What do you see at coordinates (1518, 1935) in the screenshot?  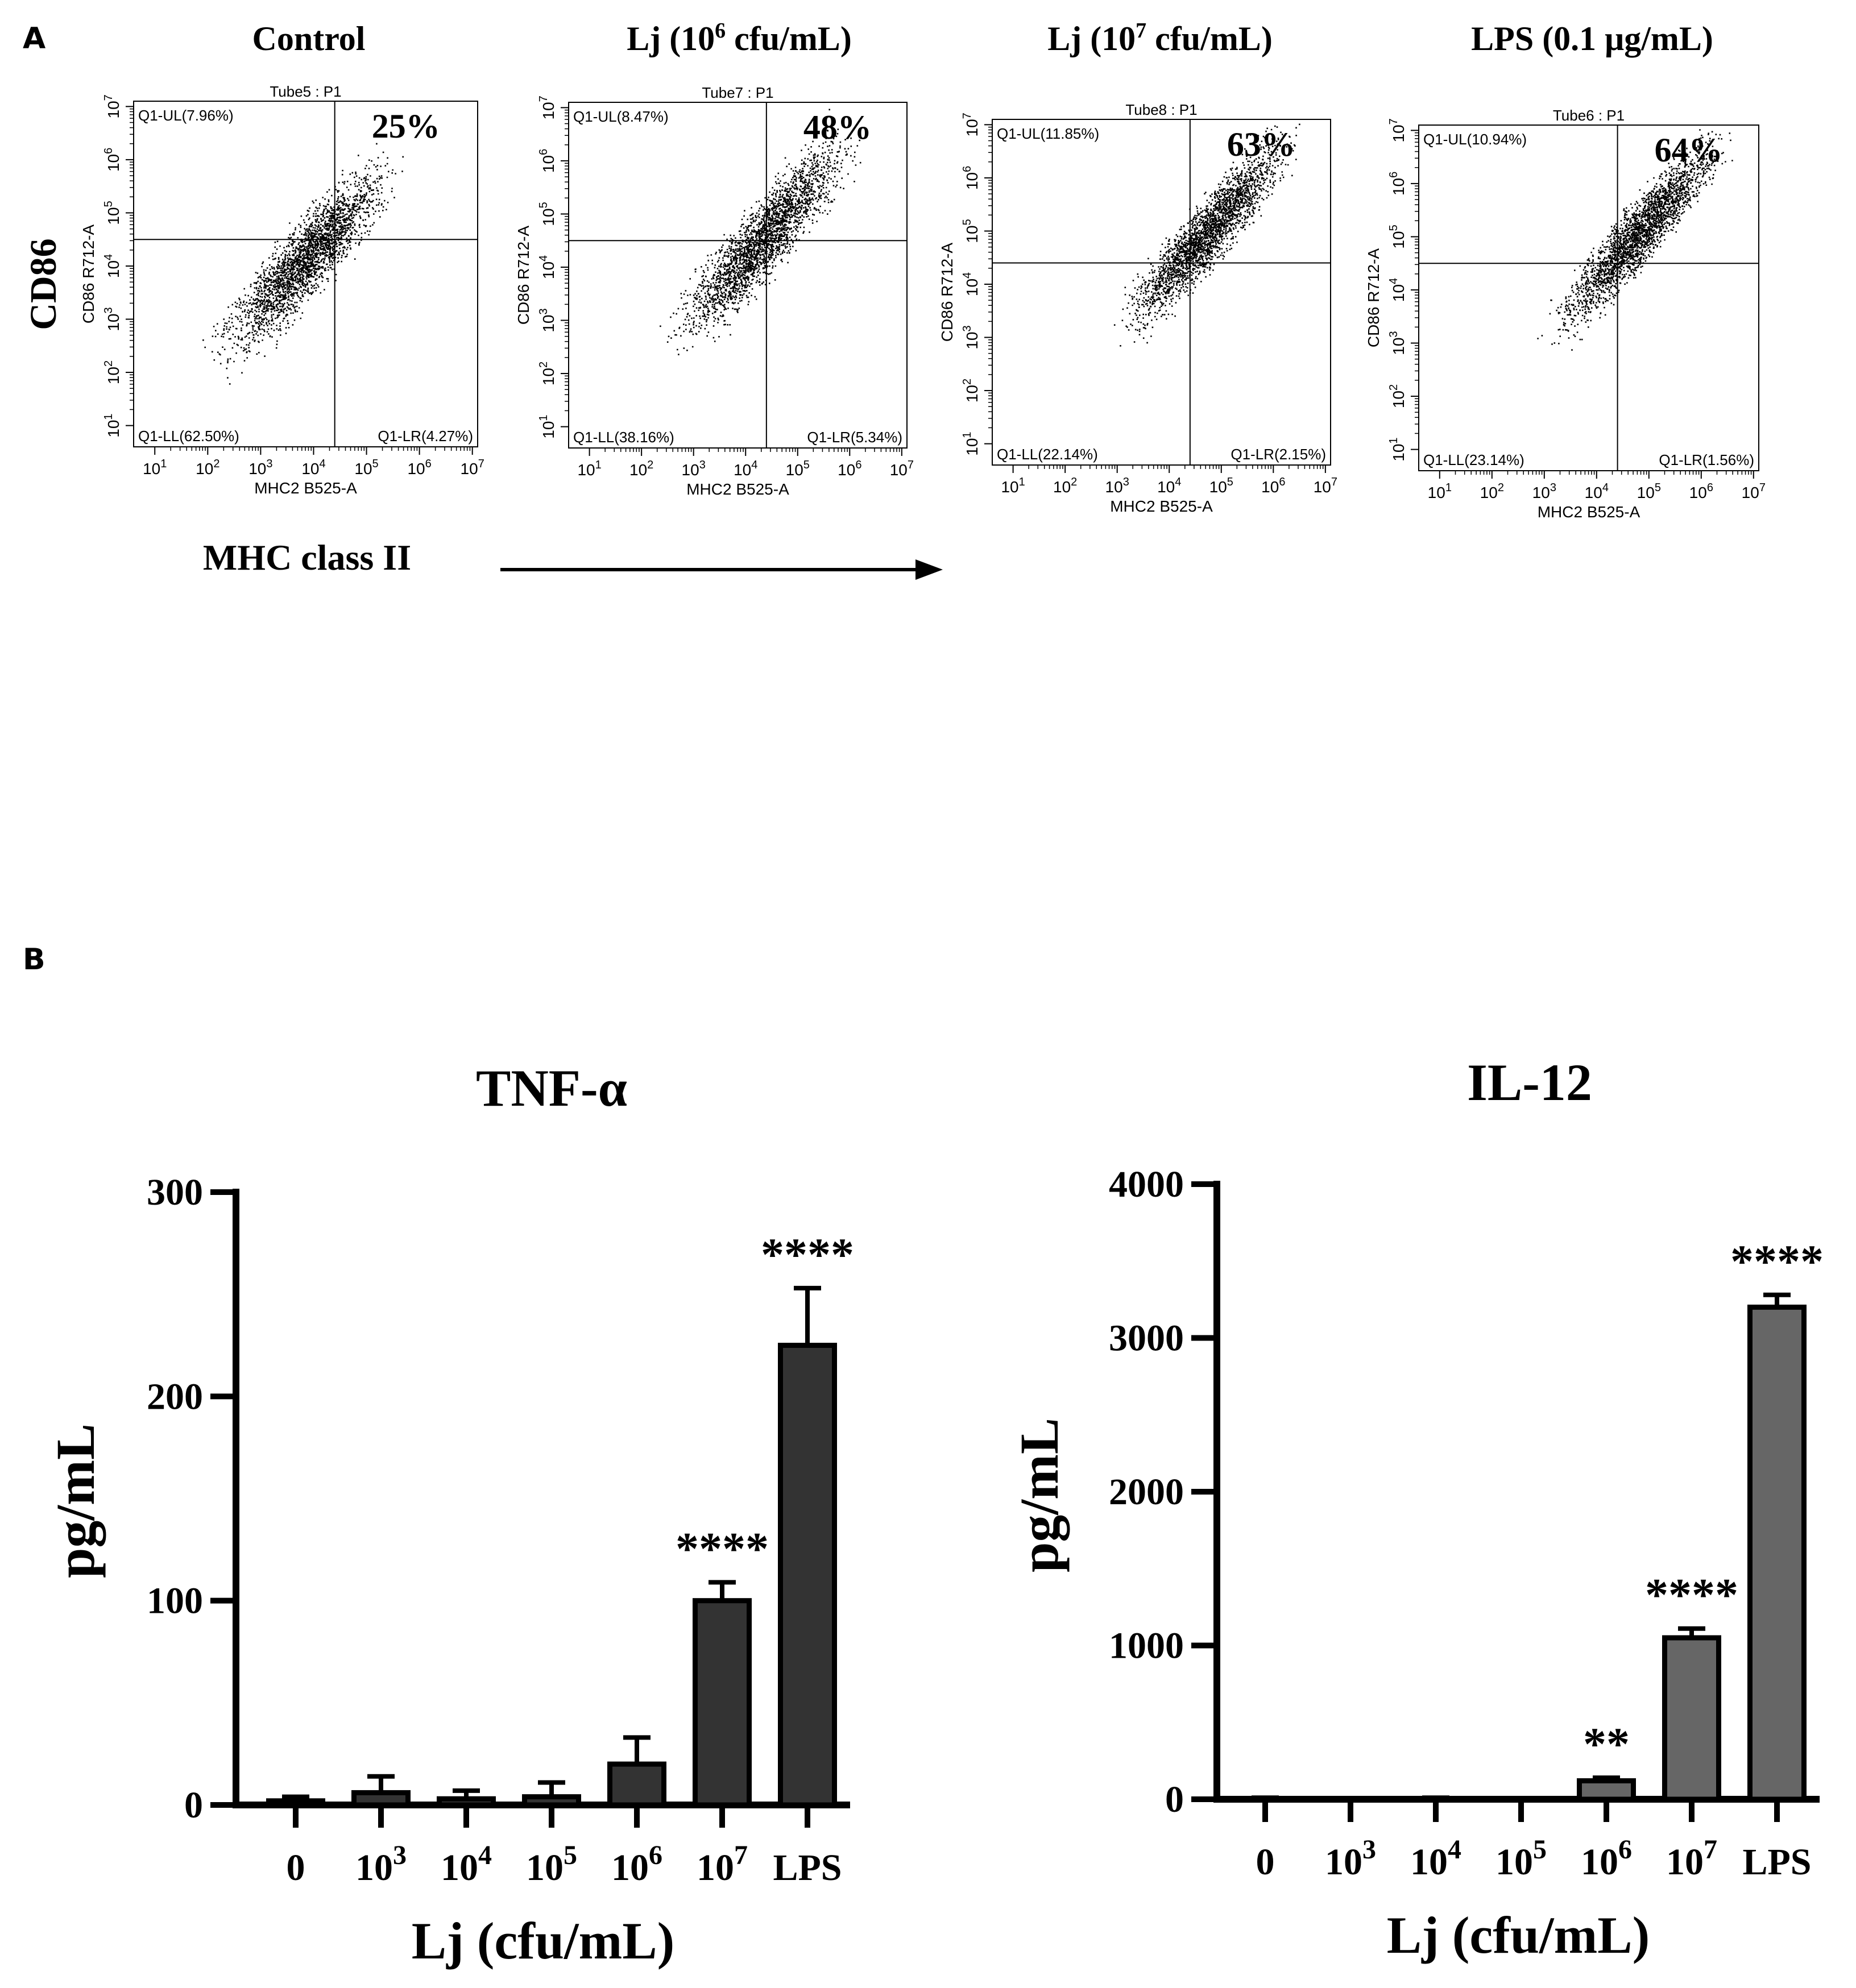 I see `chart-xlabel-1: Lj (cfu/mL)` at bounding box center [1518, 1935].